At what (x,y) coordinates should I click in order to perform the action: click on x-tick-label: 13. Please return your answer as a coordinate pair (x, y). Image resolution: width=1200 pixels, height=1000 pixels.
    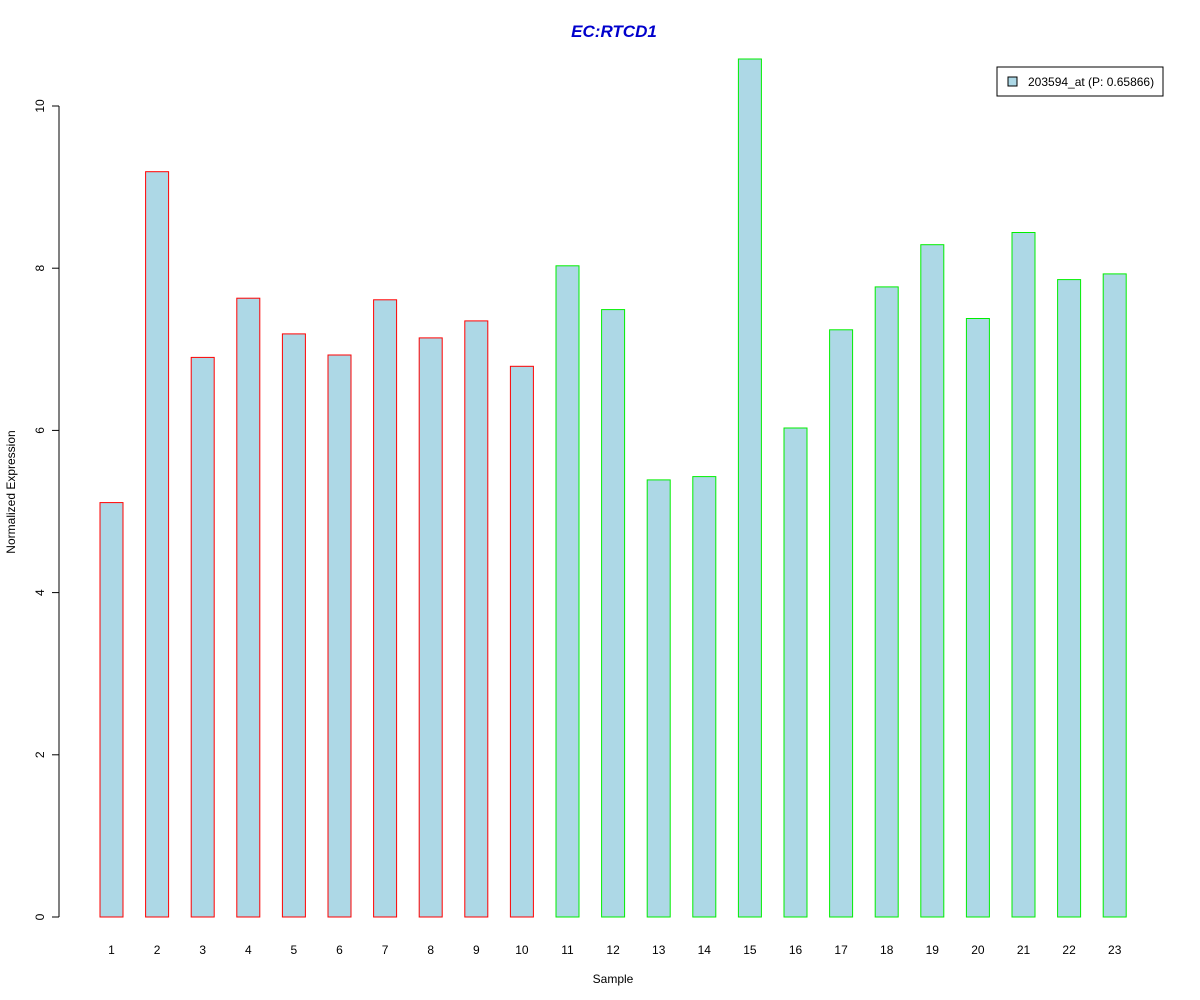
    Looking at the image, I should click on (659, 950).